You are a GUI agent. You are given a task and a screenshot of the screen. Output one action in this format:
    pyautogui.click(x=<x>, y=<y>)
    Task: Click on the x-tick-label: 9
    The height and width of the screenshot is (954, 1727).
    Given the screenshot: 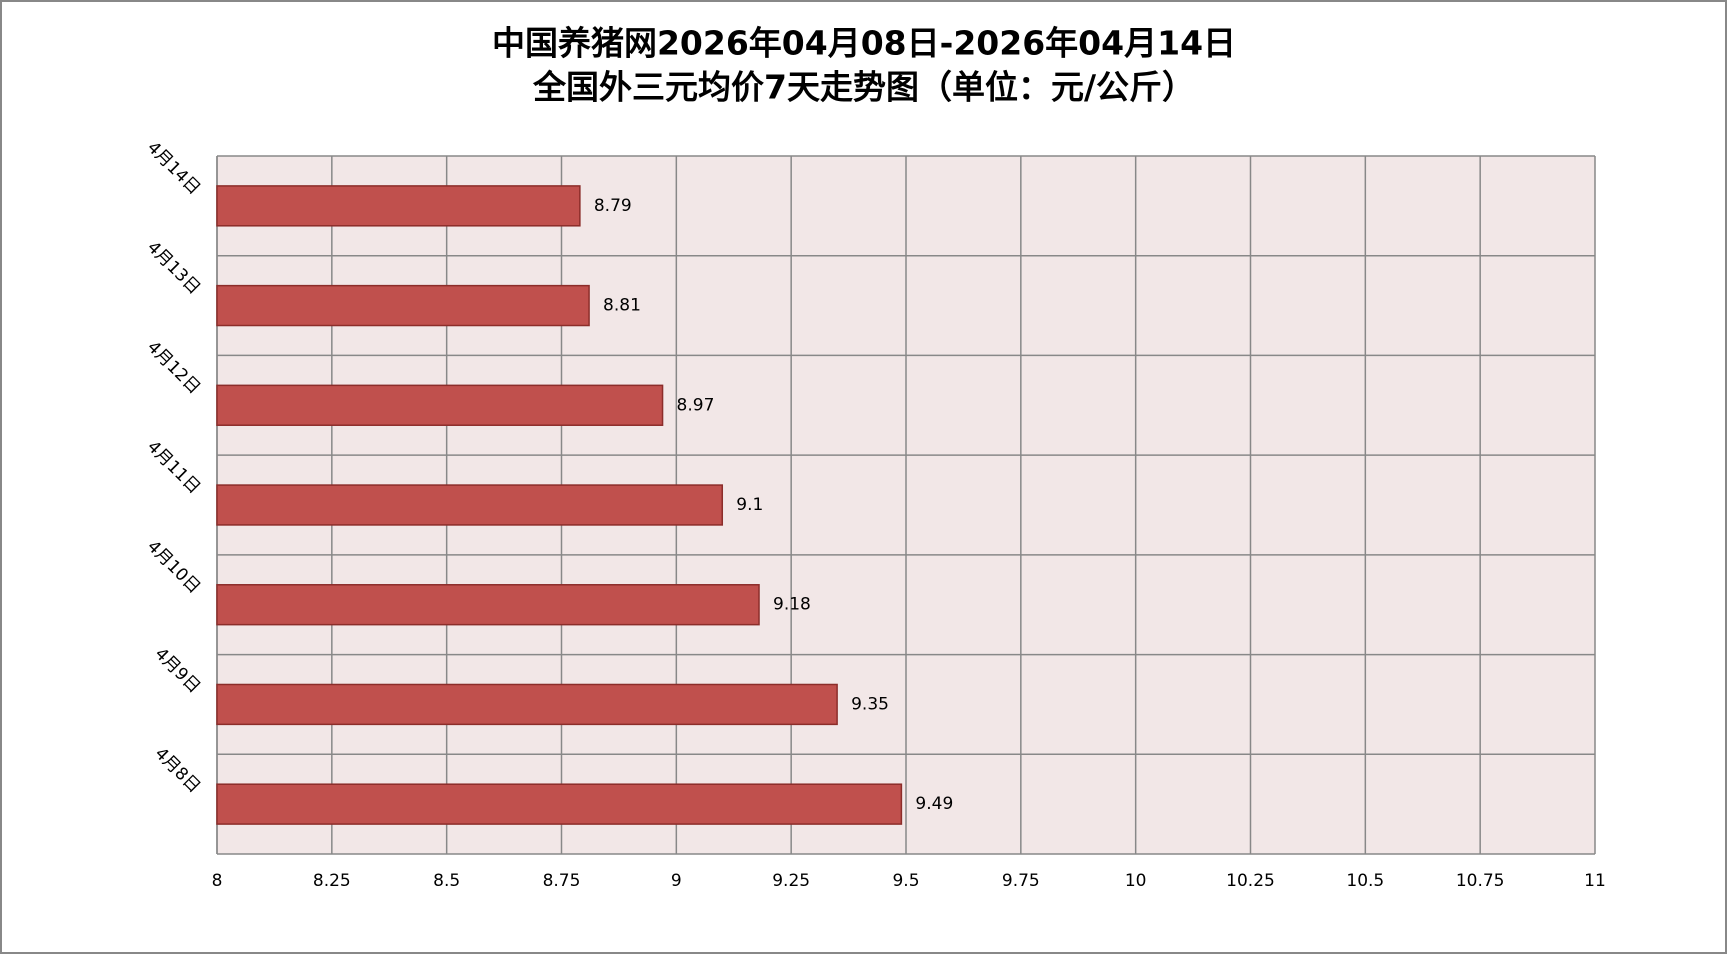 What is the action you would take?
    pyautogui.click(x=676, y=881)
    